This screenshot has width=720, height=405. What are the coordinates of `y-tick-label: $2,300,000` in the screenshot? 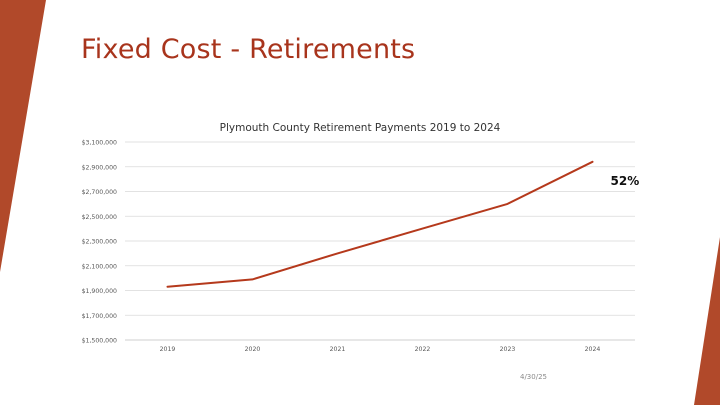 It's located at (99, 242).